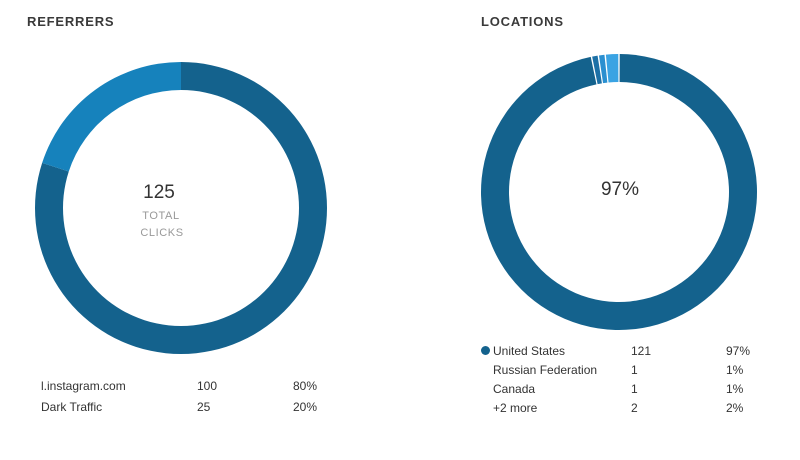 This screenshot has height=460, width=800. Describe the element at coordinates (72, 407) in the screenshot. I see `legend-name: Dark Traffic` at that location.